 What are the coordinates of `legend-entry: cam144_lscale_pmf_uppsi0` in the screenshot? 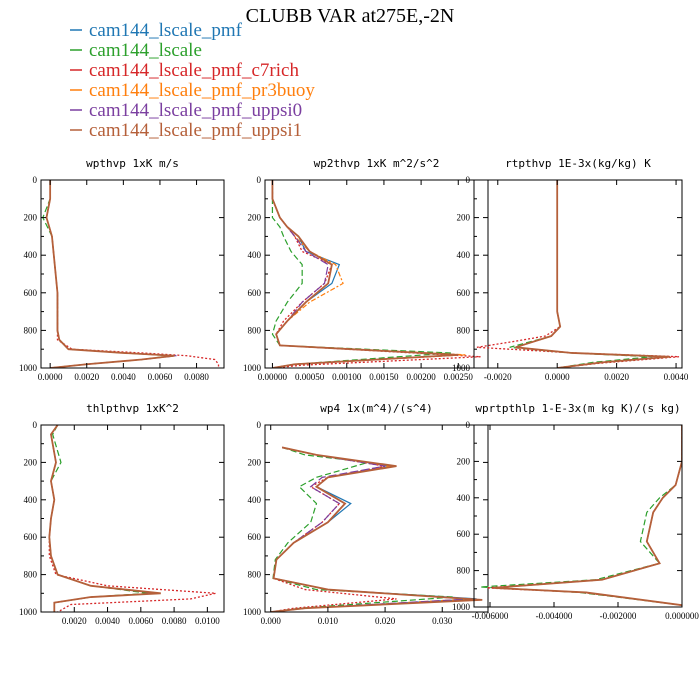 It's located at (186, 110).